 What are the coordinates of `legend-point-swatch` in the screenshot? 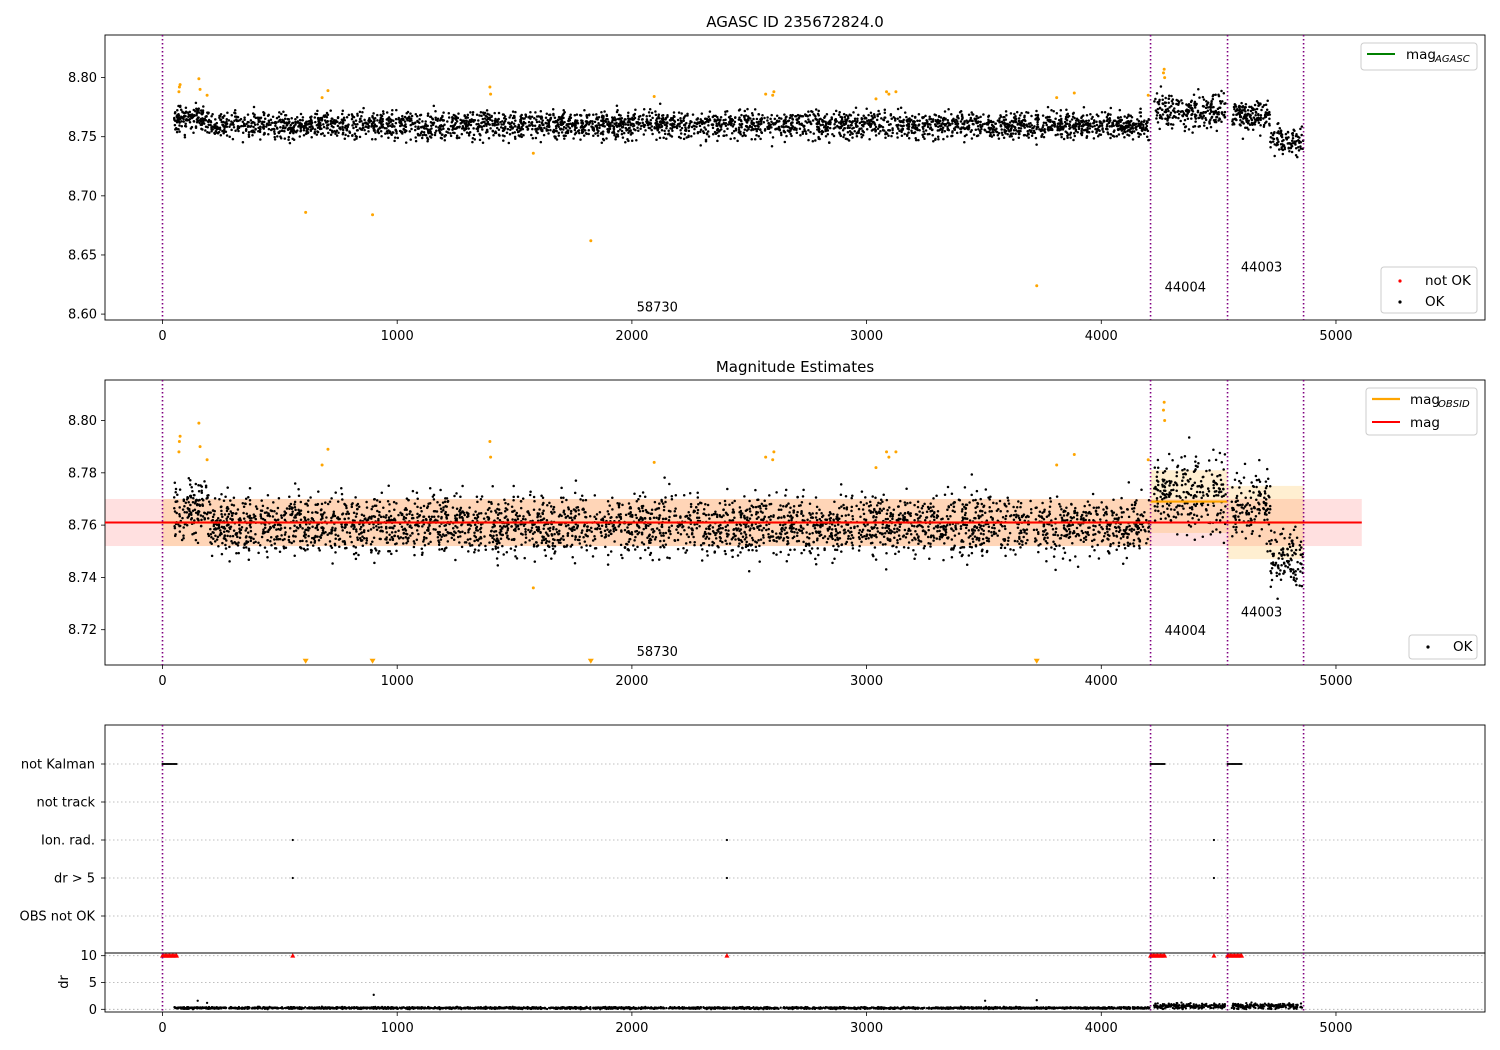 It's located at (1400, 281).